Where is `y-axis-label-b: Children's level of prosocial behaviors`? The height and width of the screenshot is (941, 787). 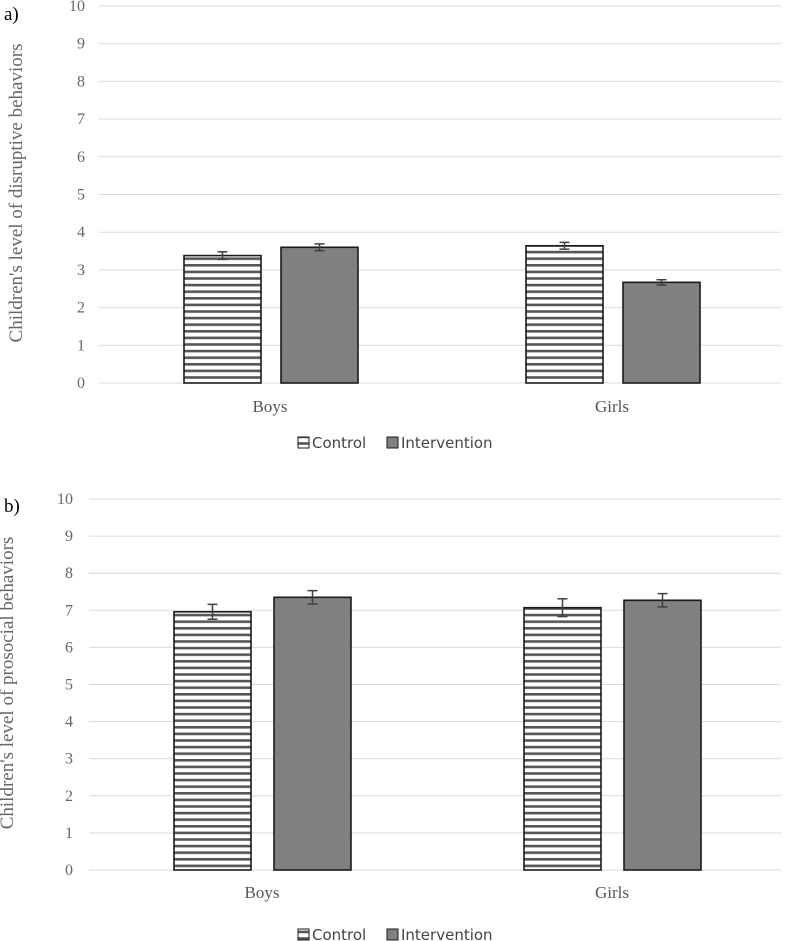 y-axis-label-b: Children's level of prosocial behaviors is located at coordinates (9, 683).